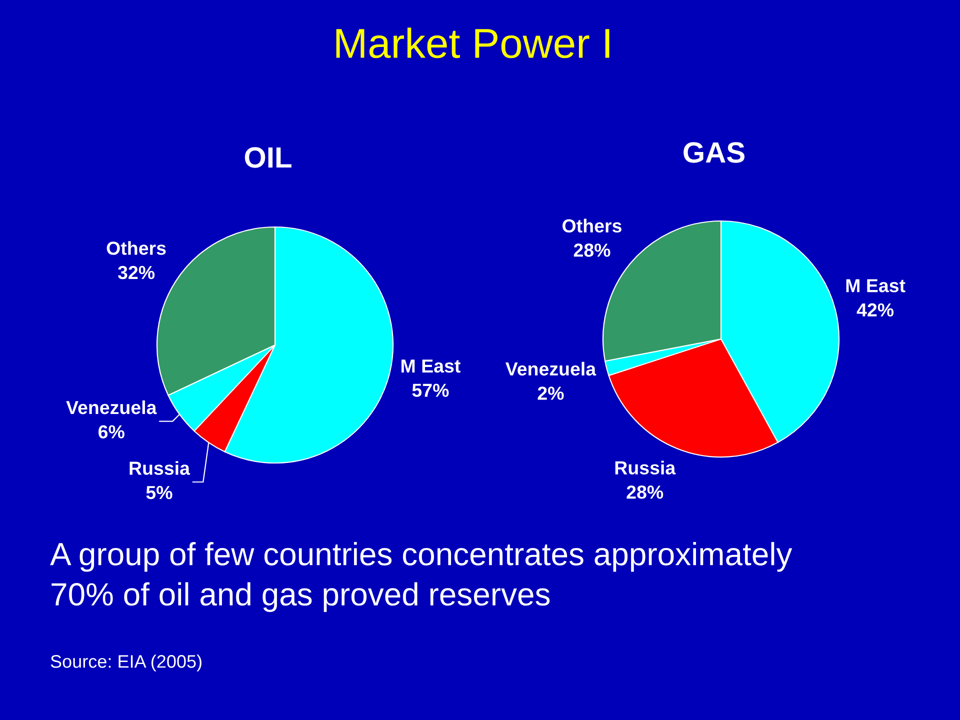 The height and width of the screenshot is (720, 960). I want to click on chart-title: OIL, so click(268, 157).